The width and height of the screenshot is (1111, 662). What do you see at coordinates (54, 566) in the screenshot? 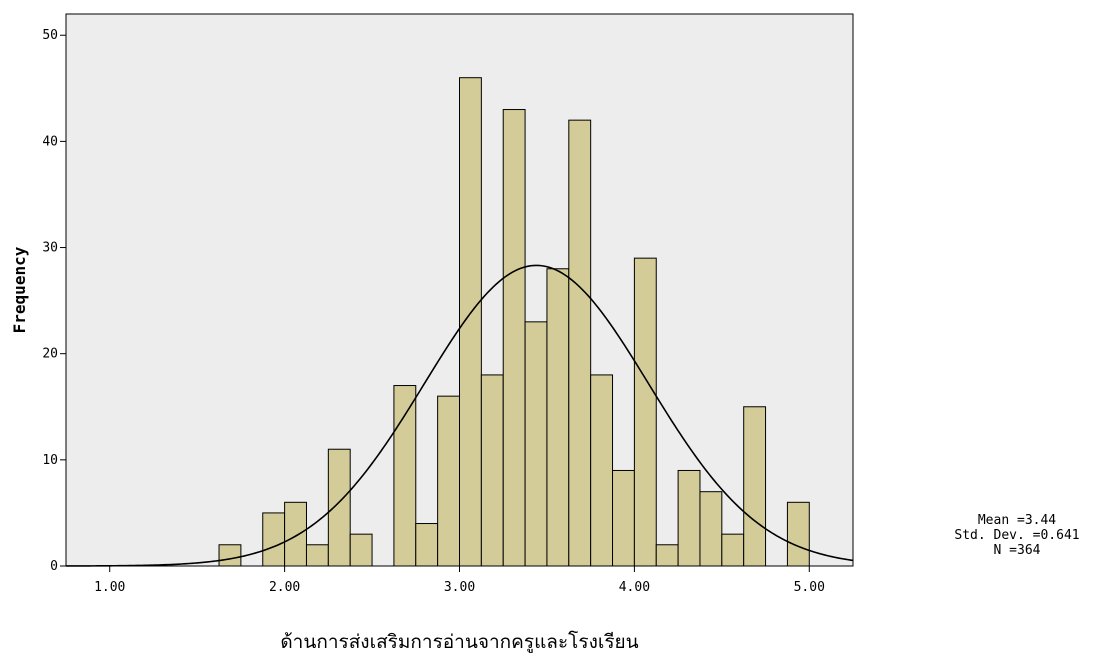
I see `y-tick-label: 0` at bounding box center [54, 566].